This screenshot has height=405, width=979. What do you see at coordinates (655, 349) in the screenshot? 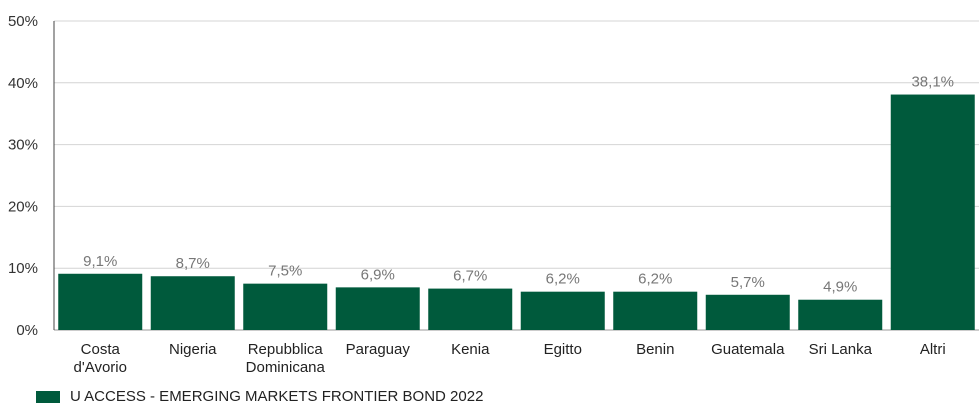
I see `category-label-6: Benin` at bounding box center [655, 349].